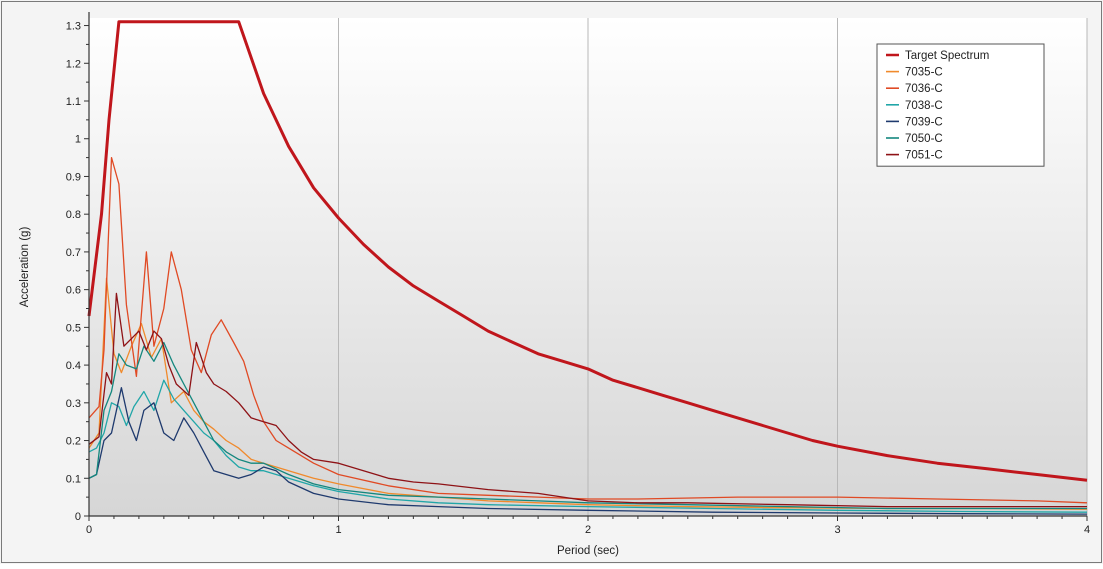  What do you see at coordinates (73, 479) in the screenshot?
I see `y-tick-label: 0.1` at bounding box center [73, 479].